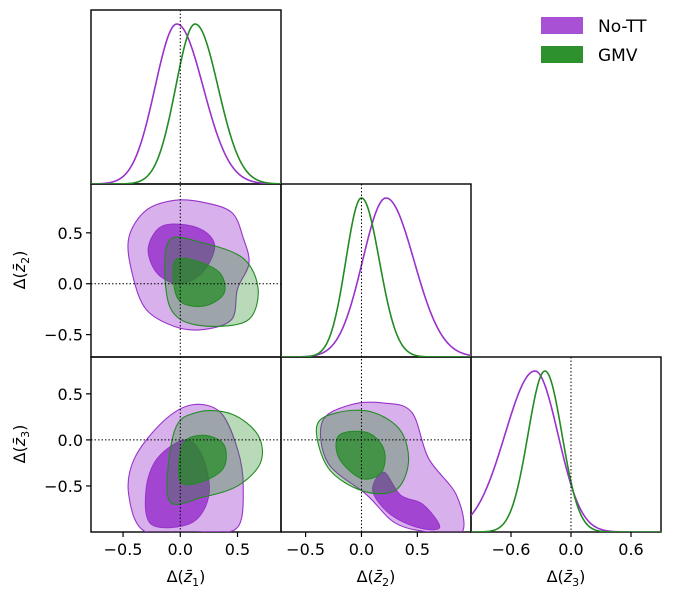  Describe the element at coordinates (237, 549) in the screenshot. I see `xtick-label-z1-2: 0.5` at that location.